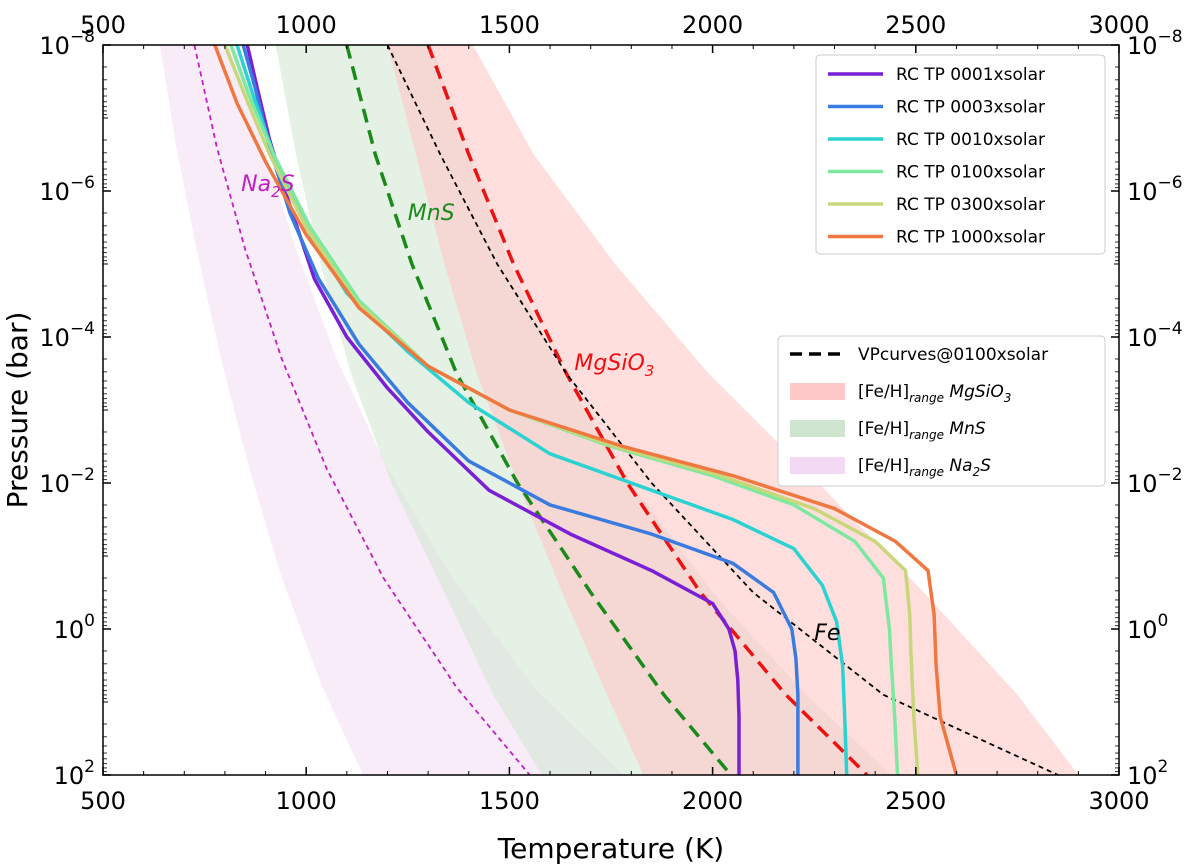 The image size is (1200, 866). I want to click on legend-tp-label: RC TP 0100xsolar, so click(970, 173).